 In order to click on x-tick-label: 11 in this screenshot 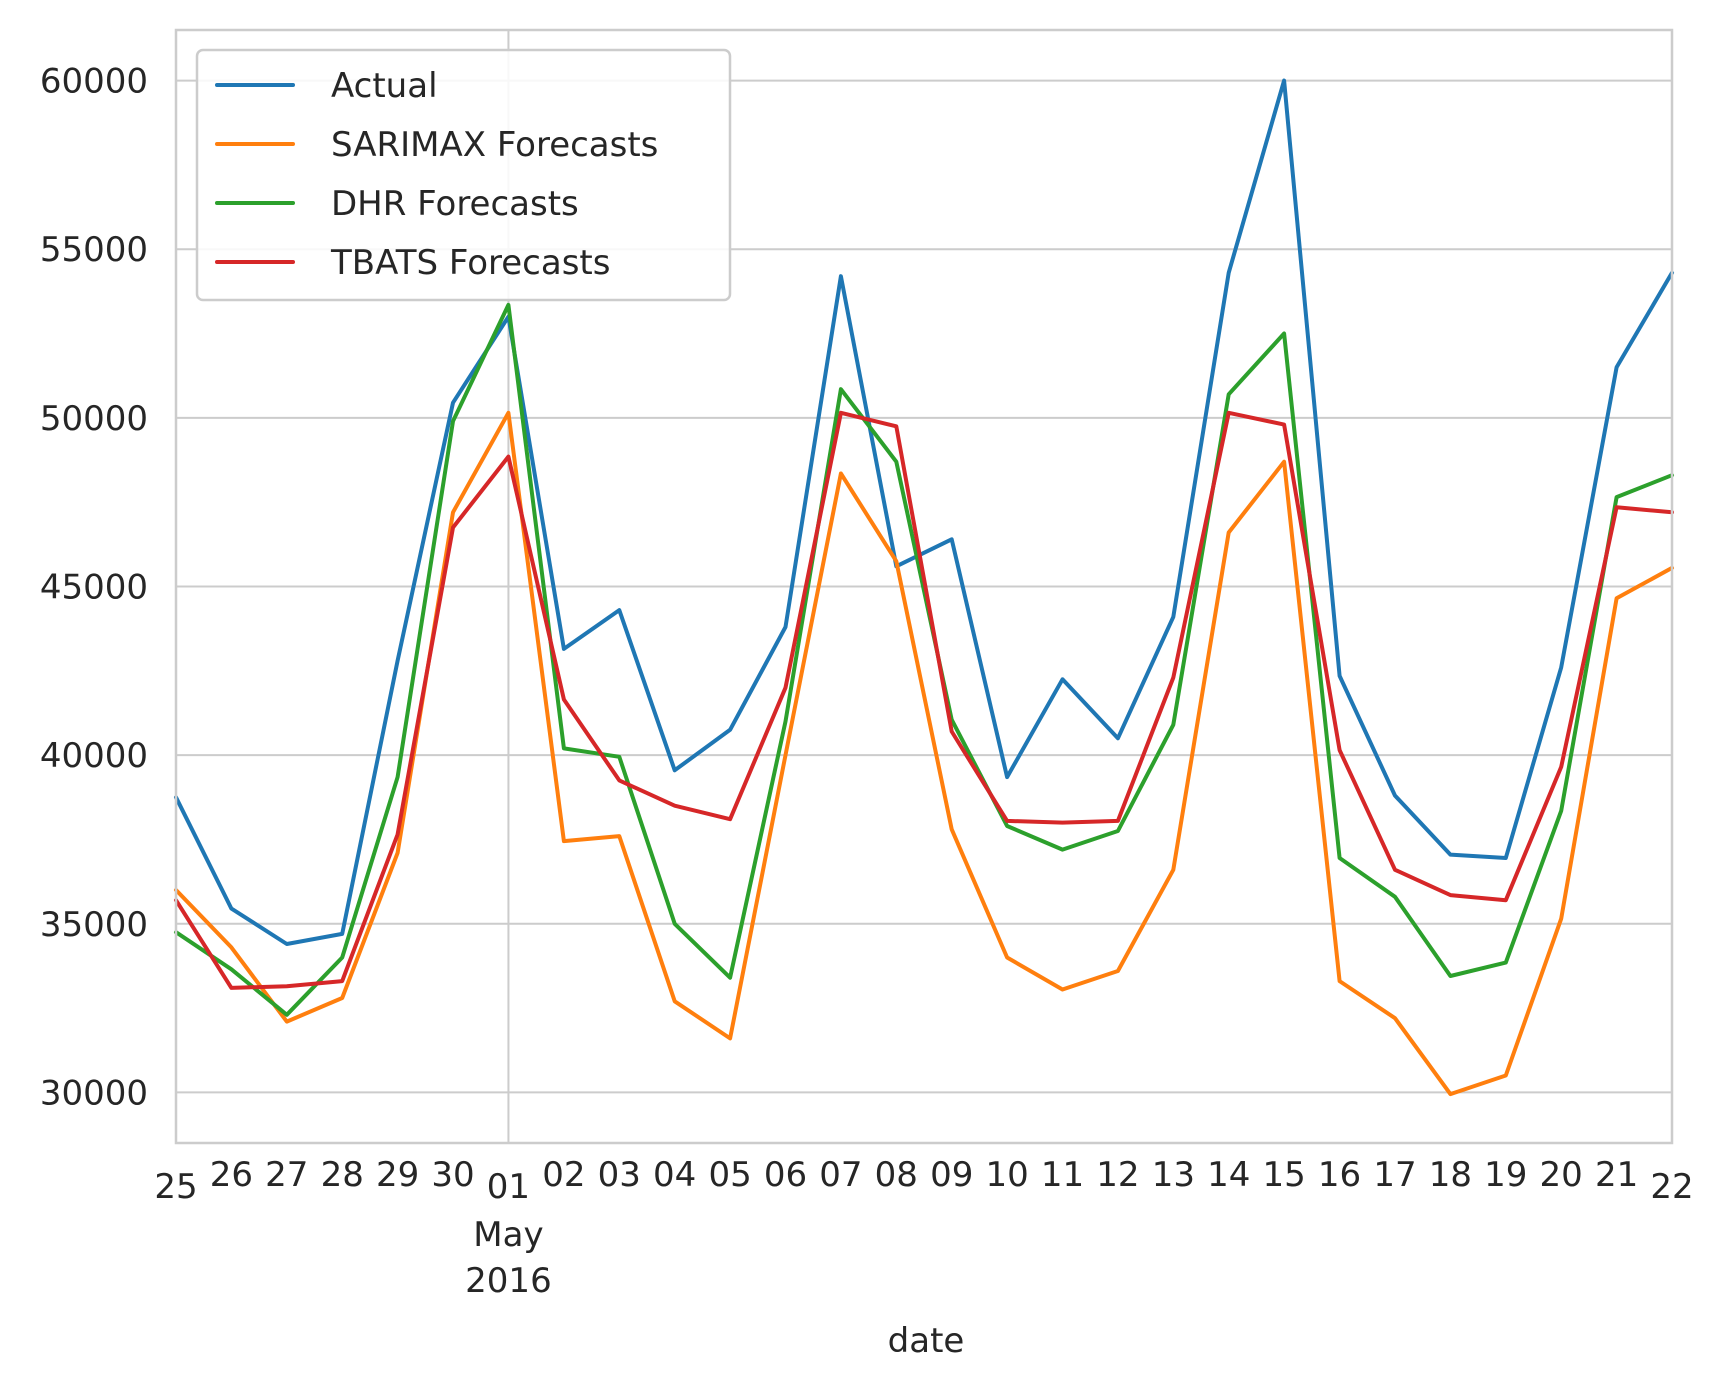, I will do `click(1062, 1175)`.